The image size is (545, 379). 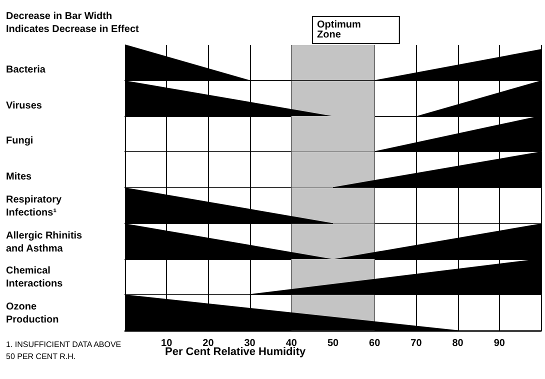 I want to click on y-axis-title: Allergic Rhinitis and Asthma, so click(x=44, y=242).